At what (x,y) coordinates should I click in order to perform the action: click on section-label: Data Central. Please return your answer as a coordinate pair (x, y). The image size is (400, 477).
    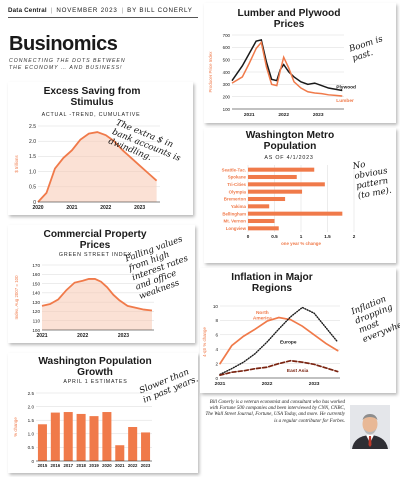
    Looking at the image, I should click on (27, 10).